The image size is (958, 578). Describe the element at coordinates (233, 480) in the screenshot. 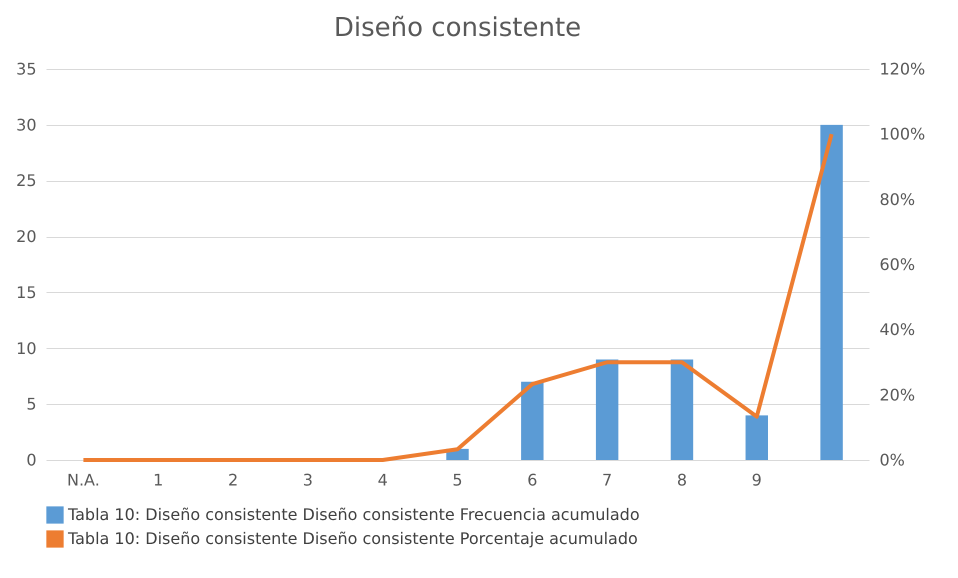

I see `x-tick-label: 2` at that location.